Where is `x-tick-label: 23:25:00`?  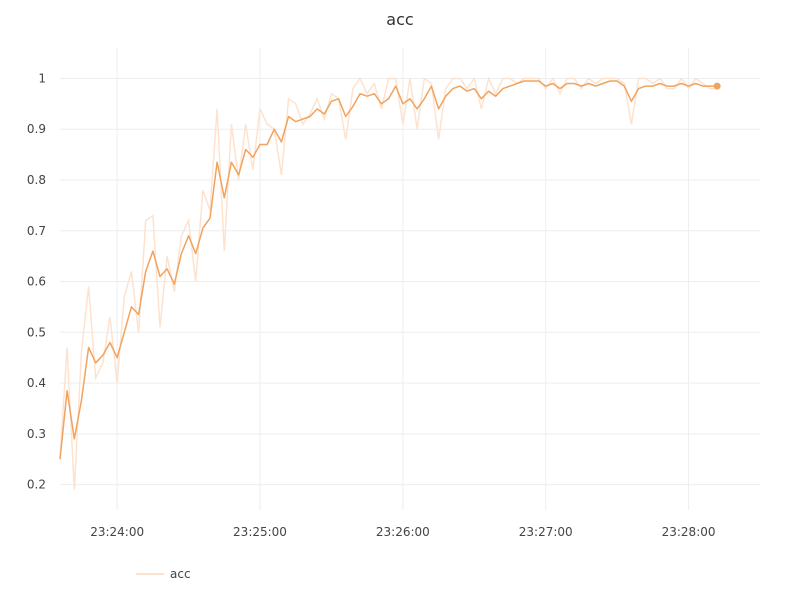 x-tick-label: 23:25:00 is located at coordinates (260, 532).